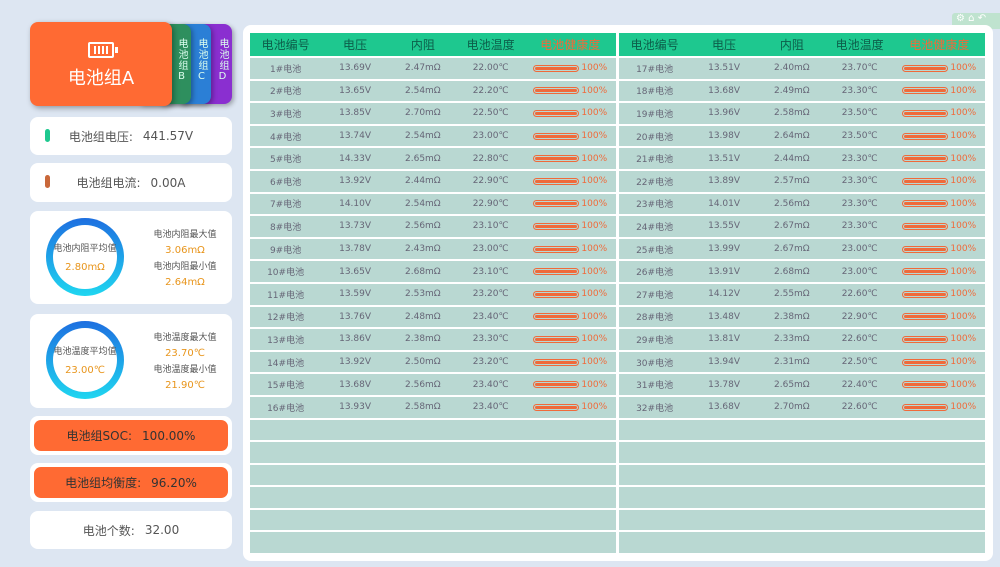 This screenshot has width=1000, height=567. What do you see at coordinates (802, 339) in the screenshot?
I see `table-row: 29#电池 13.81V 2.33mΩ 22.60℃ 100%` at bounding box center [802, 339].